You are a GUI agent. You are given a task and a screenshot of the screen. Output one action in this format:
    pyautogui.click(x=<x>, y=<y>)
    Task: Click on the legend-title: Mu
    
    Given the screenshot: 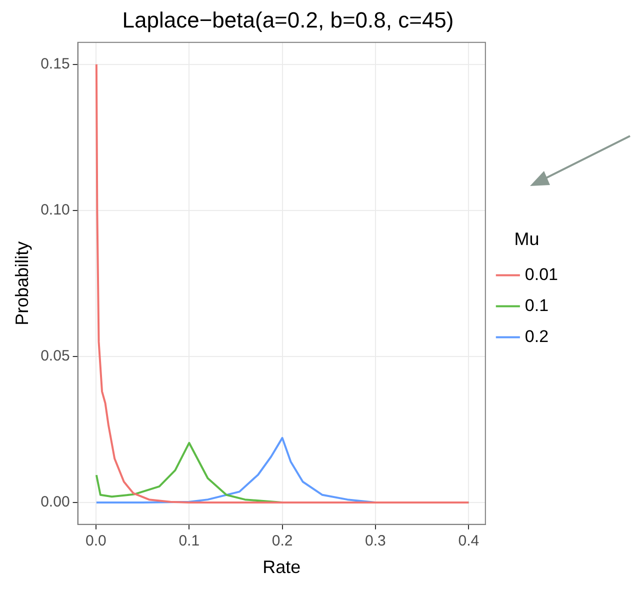 What is the action you would take?
    pyautogui.click(x=527, y=239)
    